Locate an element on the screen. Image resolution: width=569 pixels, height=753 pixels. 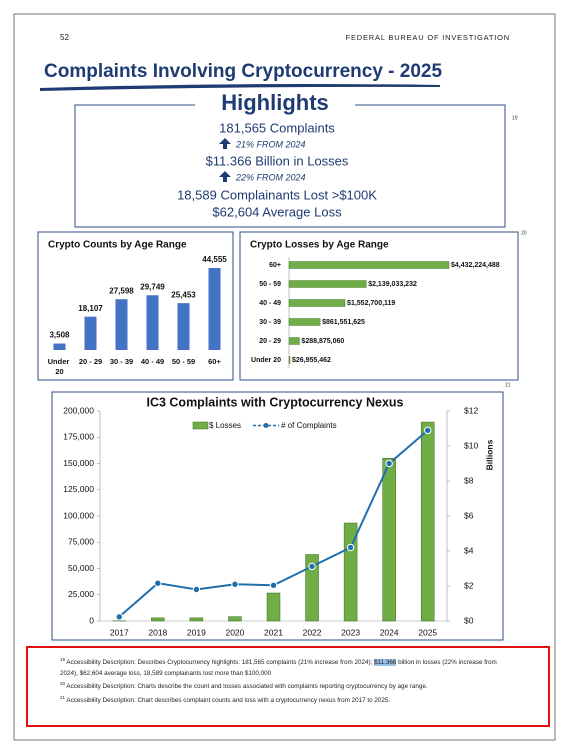
value-label: 18,107 is located at coordinates (90, 308).